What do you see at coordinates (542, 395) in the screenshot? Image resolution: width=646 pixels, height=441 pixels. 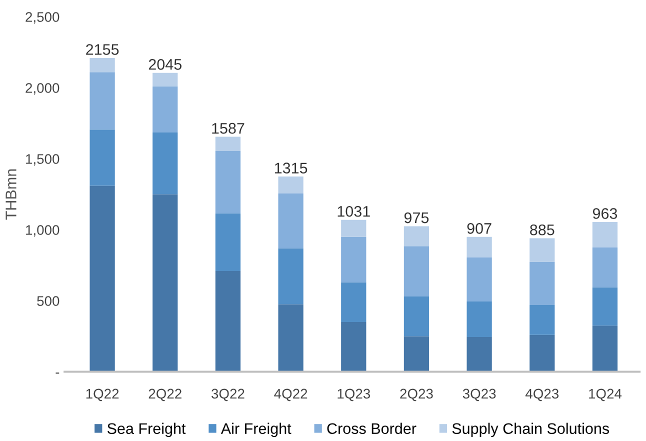 I see `x-tick-label: 4Q23` at bounding box center [542, 395].